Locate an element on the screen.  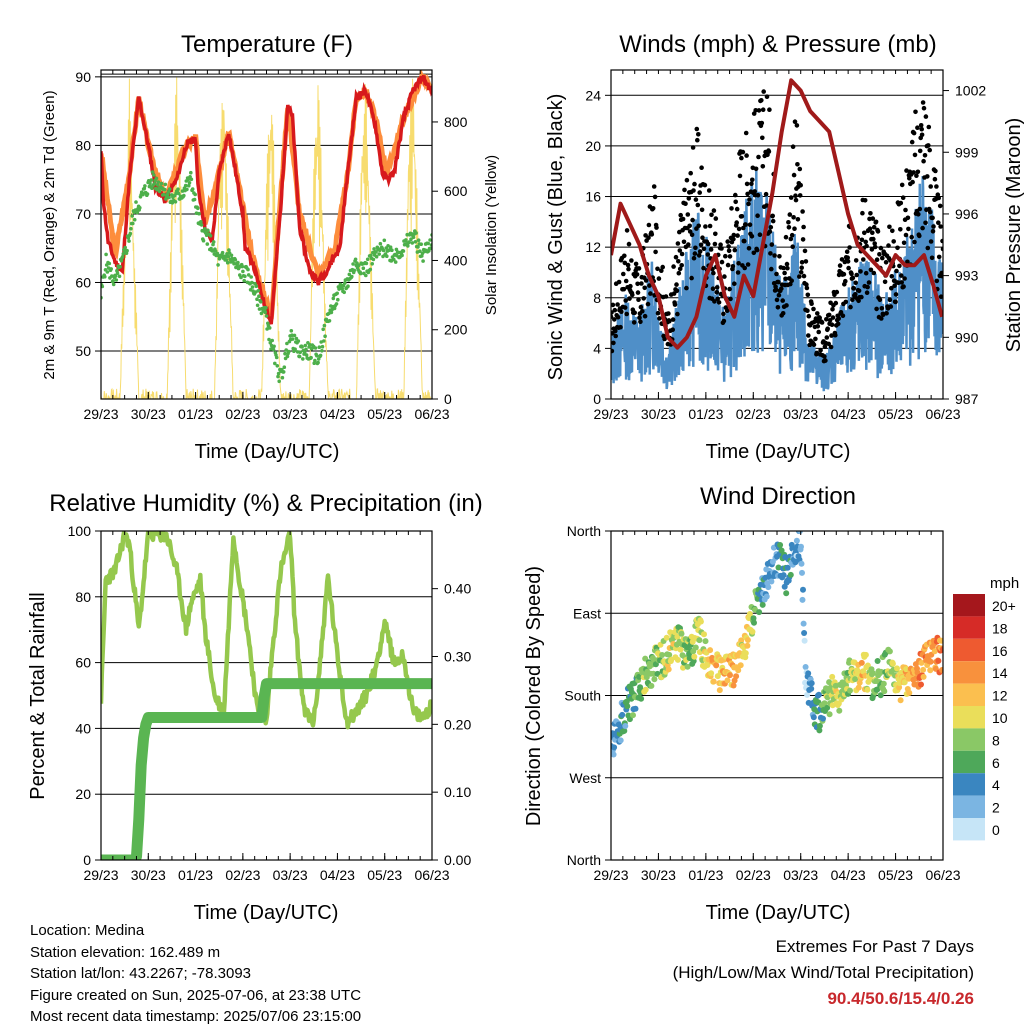
y2tick-label: 400 is located at coordinates (456, 260).